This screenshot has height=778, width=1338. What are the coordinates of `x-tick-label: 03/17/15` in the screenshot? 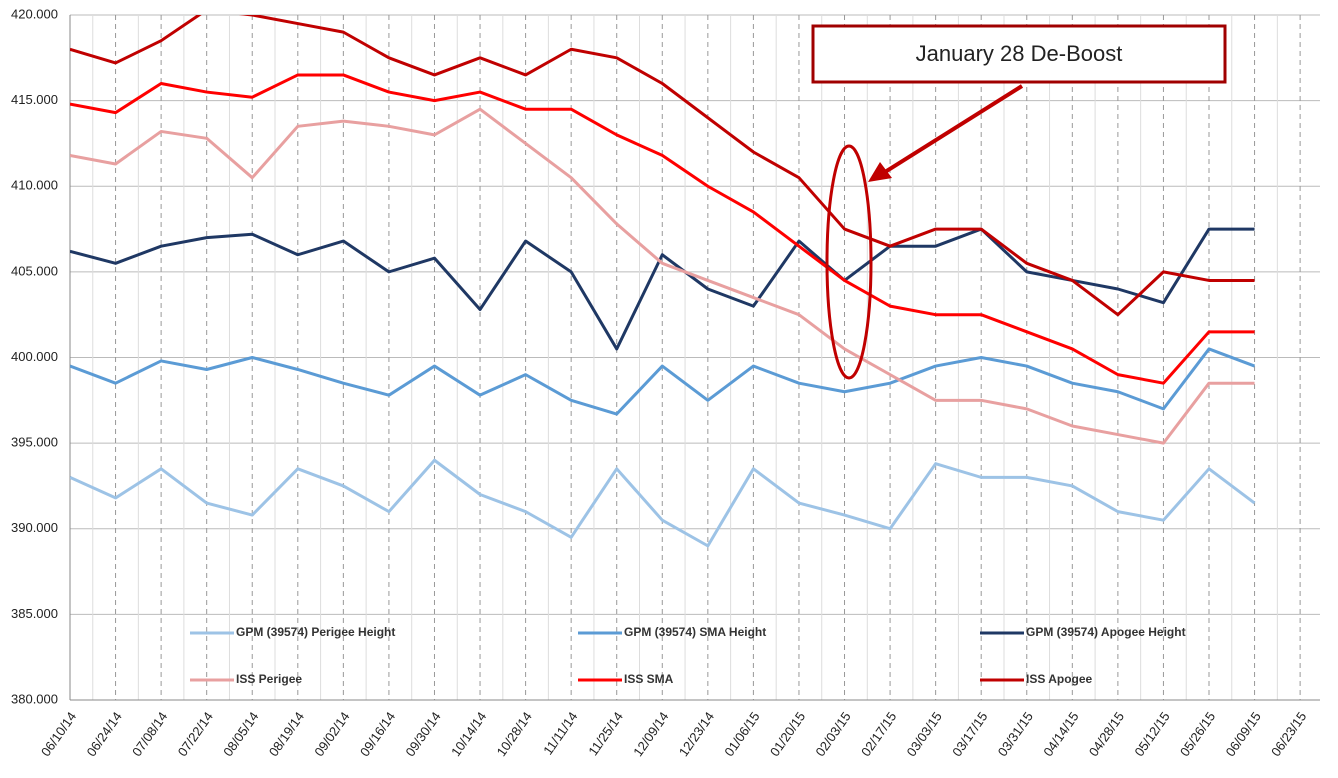 It's located at (969, 734).